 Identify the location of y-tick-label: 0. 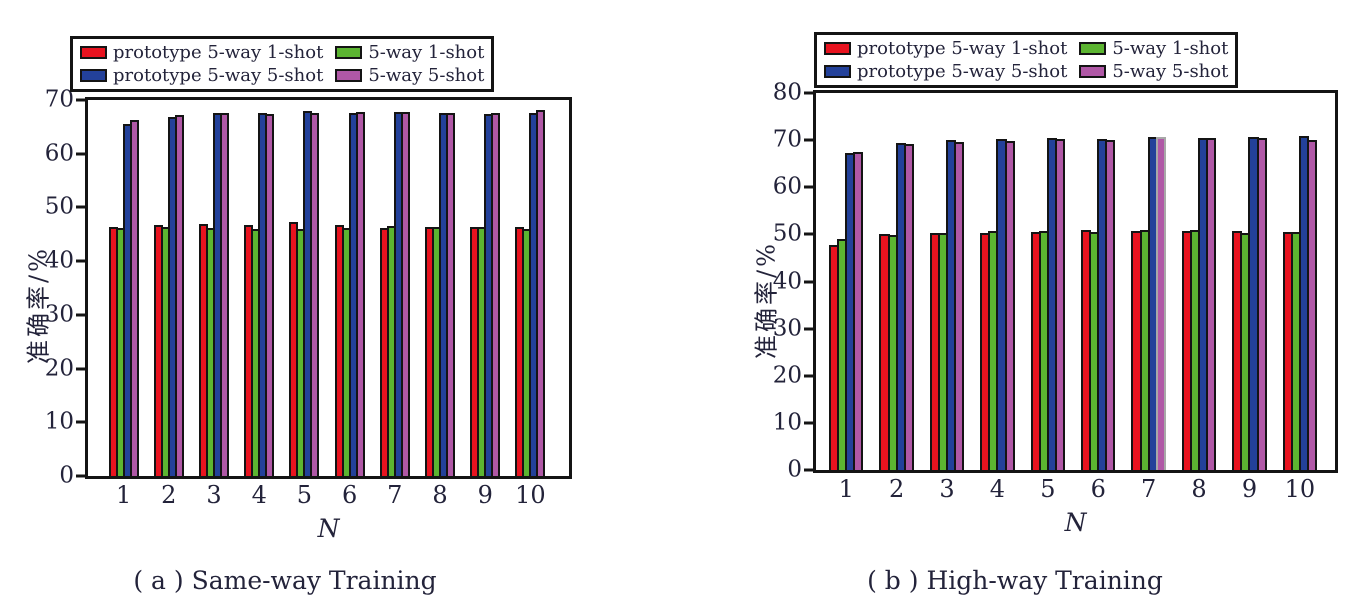
(66, 475).